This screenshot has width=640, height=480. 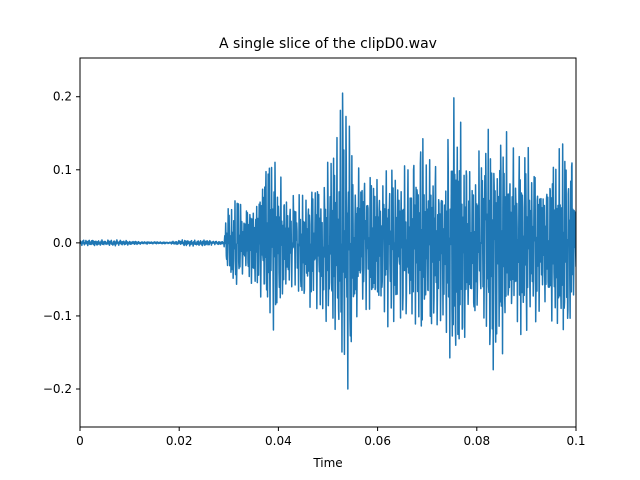 I want to click on y-tick-label: 0.1, so click(x=62, y=170).